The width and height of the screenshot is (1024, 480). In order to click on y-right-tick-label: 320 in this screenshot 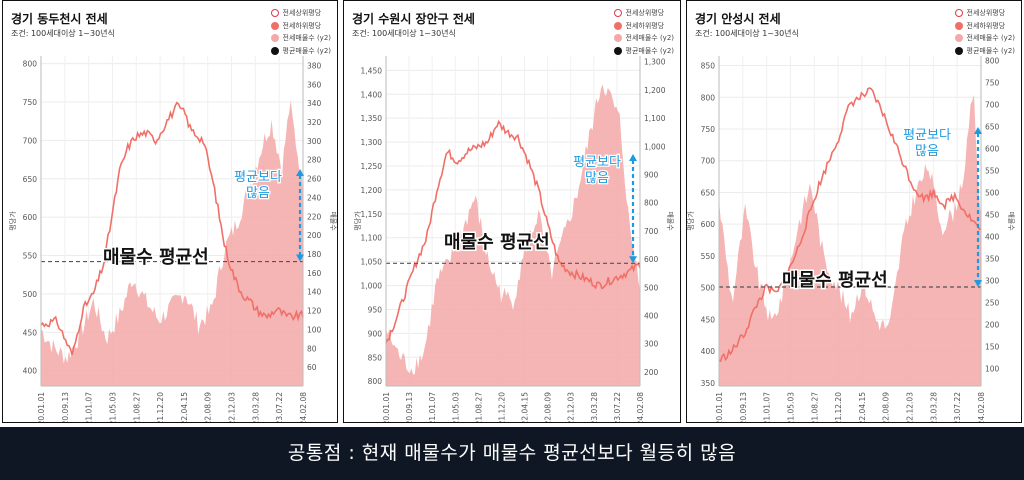, I will do `click(314, 122)`.